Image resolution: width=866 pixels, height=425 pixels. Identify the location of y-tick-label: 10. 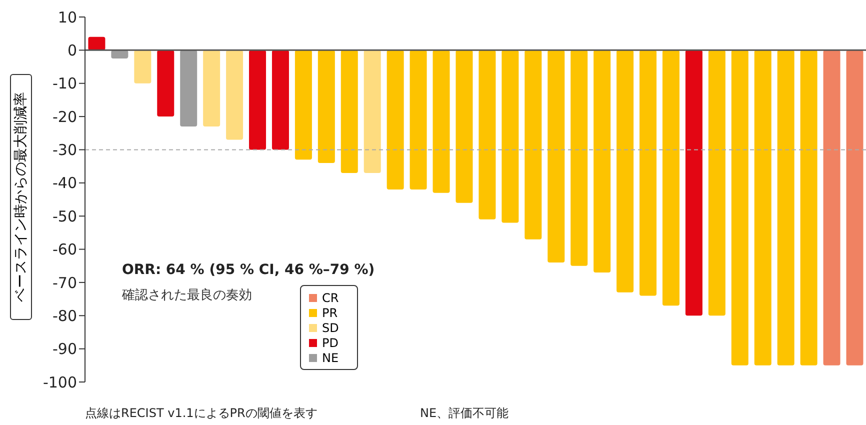
(67, 17).